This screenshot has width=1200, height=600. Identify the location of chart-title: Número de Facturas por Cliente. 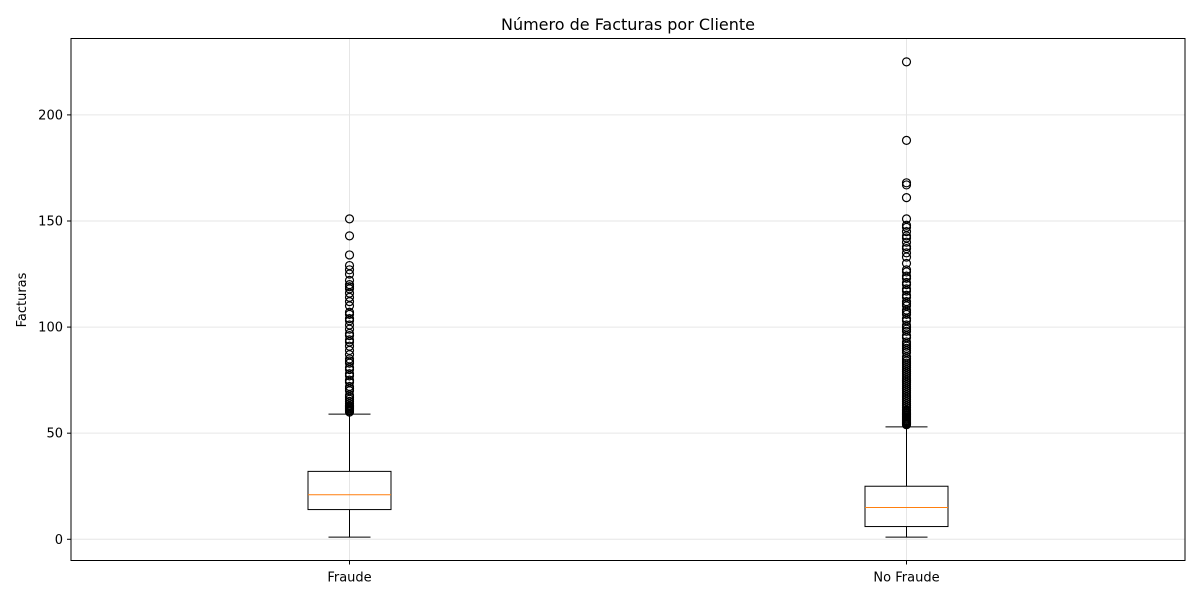
(628, 24).